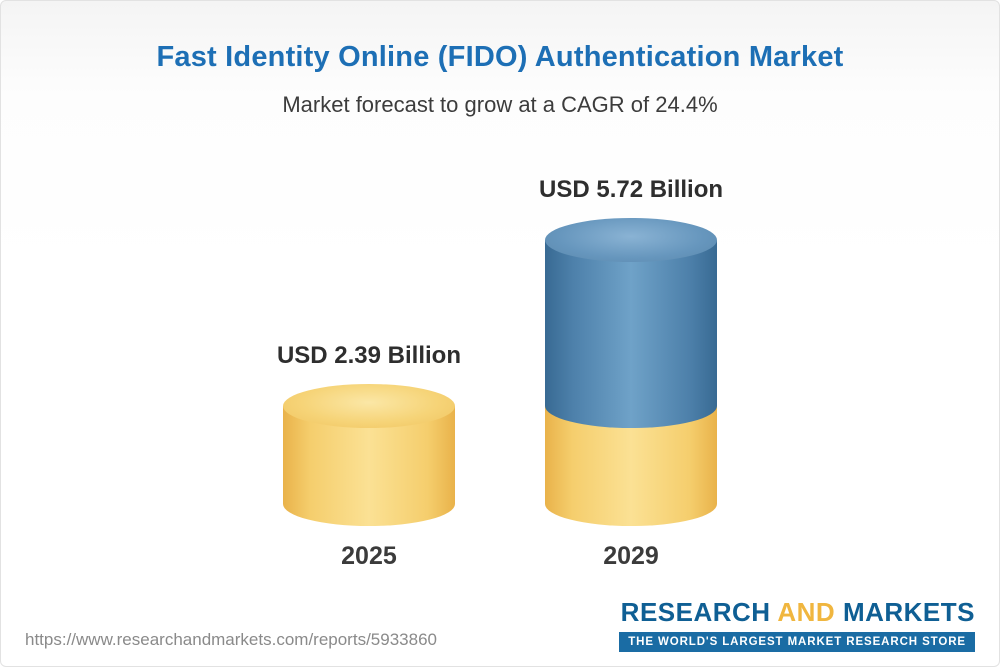 Image resolution: width=1000 pixels, height=667 pixels. What do you see at coordinates (806, 612) in the screenshot?
I see `logo-word-and: AND` at bounding box center [806, 612].